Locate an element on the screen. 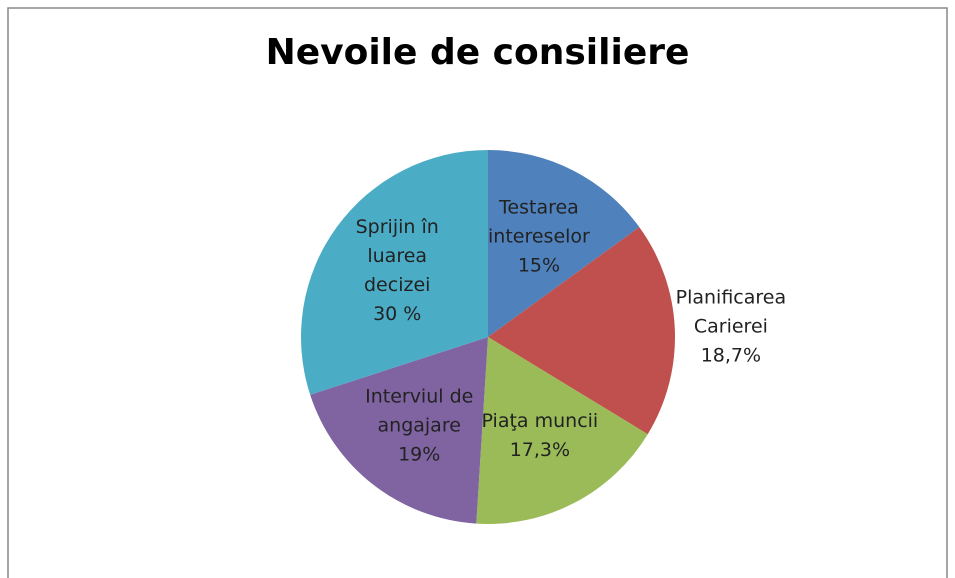 The image size is (955, 578). category-label: Piaţa muncii is located at coordinates (540, 421).